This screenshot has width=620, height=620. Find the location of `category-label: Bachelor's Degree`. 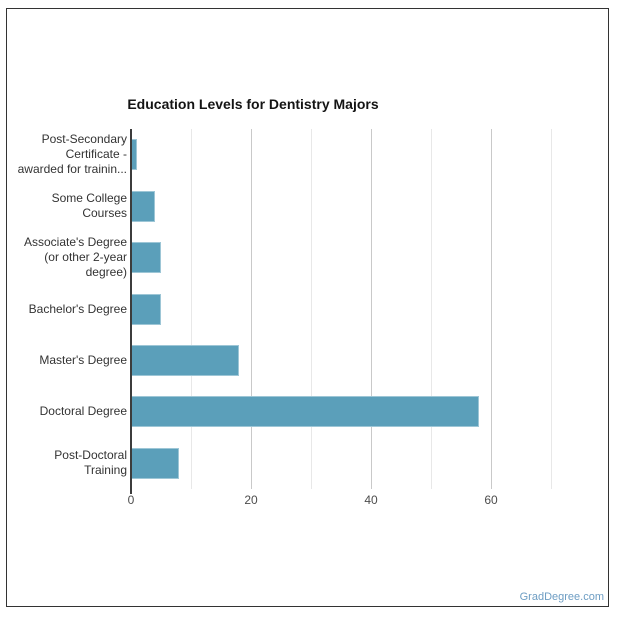

category-label: Bachelor's Degree is located at coordinates (77, 309).